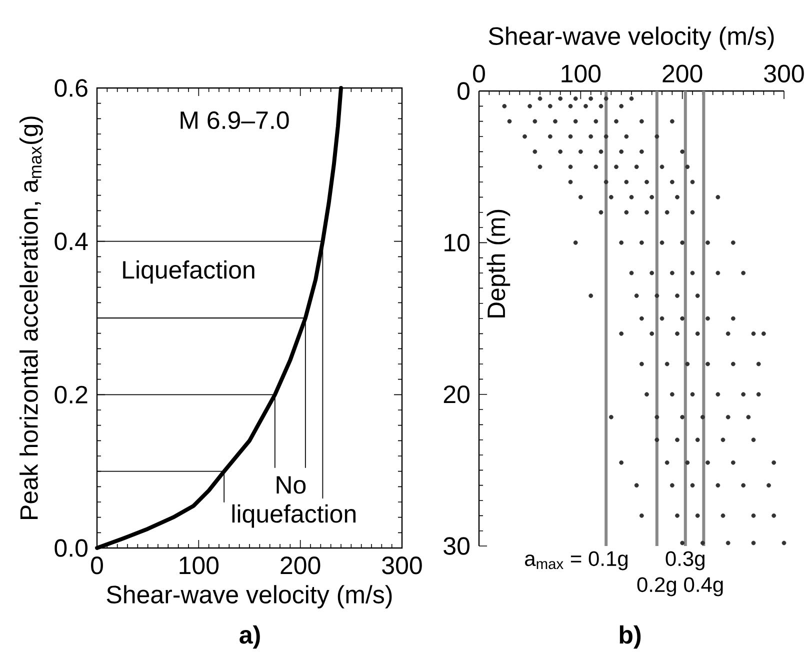 This screenshot has height=665, width=805. Describe the element at coordinates (71, 548) in the screenshot. I see `y-tick-label: 0.0` at that location.